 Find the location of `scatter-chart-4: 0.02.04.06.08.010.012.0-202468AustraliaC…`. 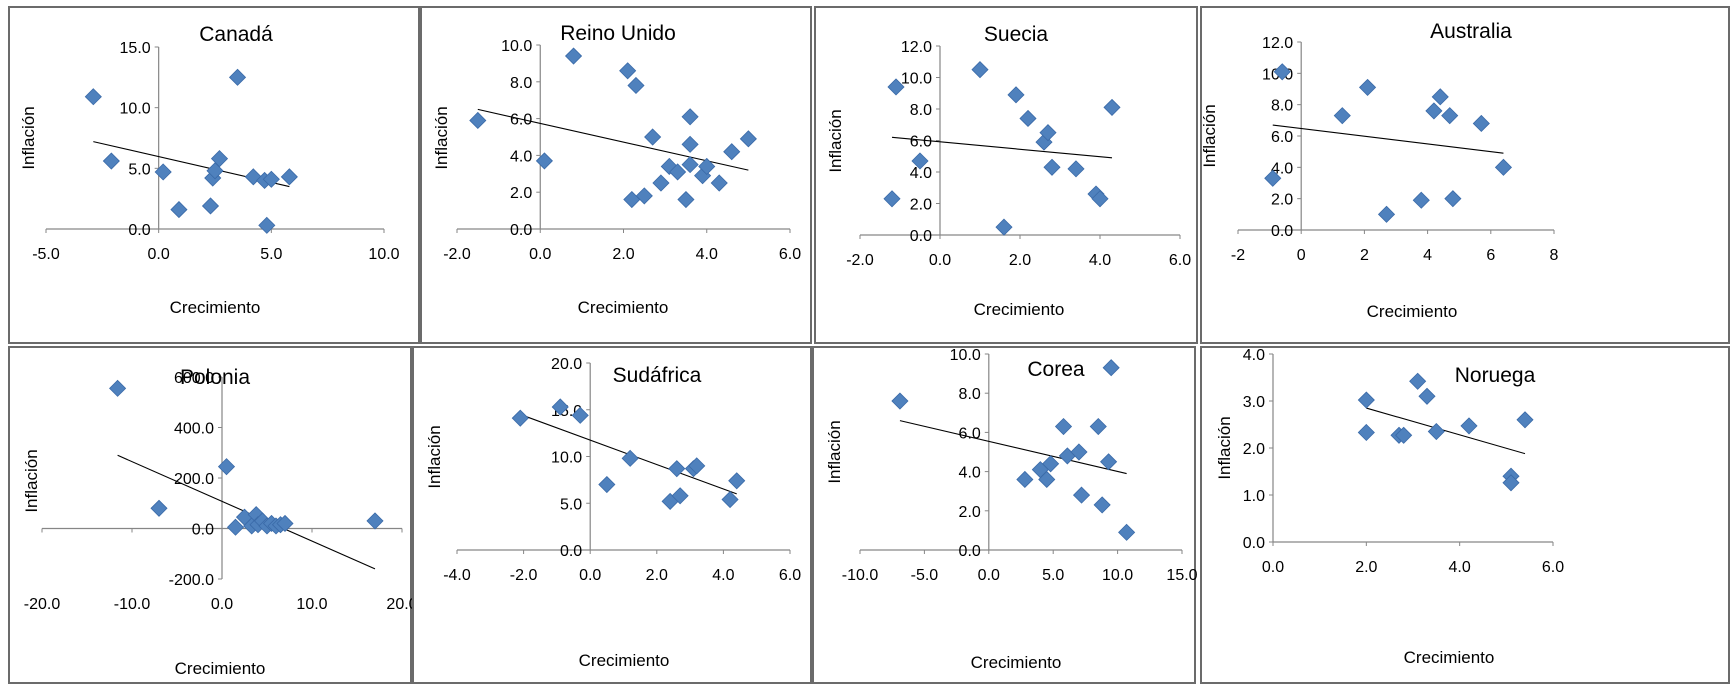

scatter-chart-4: 0.02.04.06.08.010.012.0-202468AustraliaC… is located at coordinates (1380, 170).